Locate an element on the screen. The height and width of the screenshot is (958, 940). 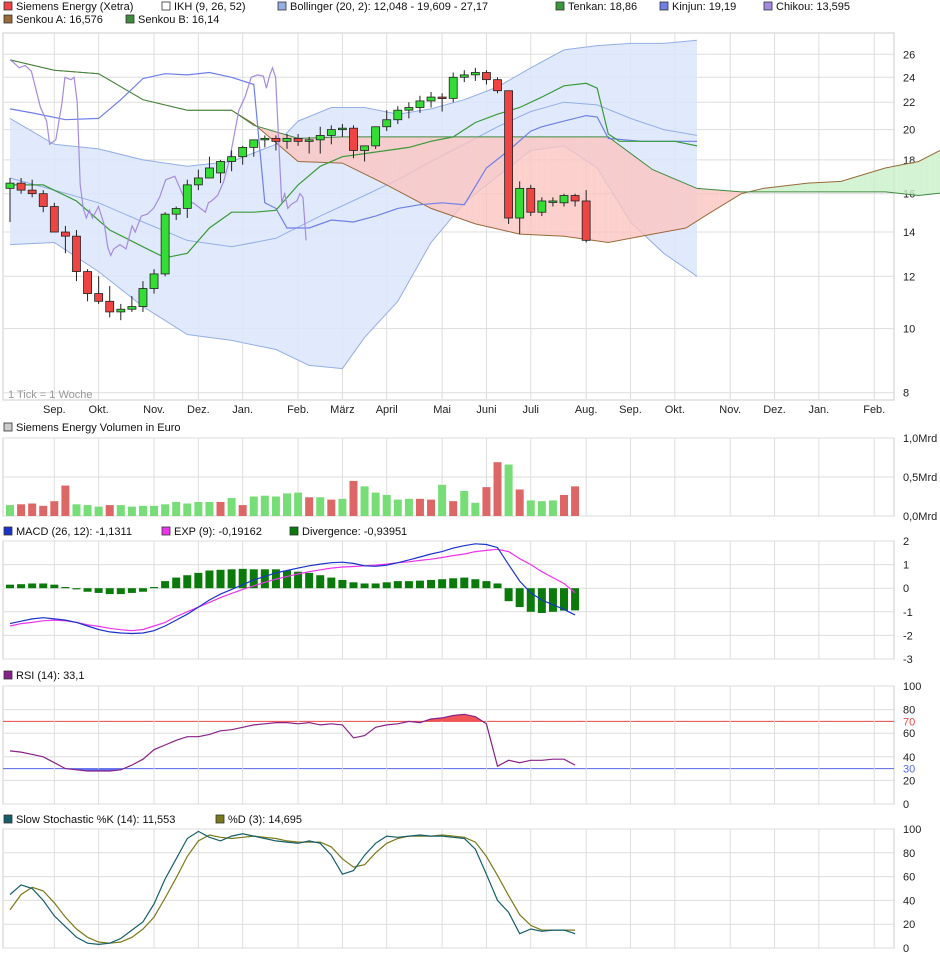
price-y-tick-label: 12 is located at coordinates (909, 277).